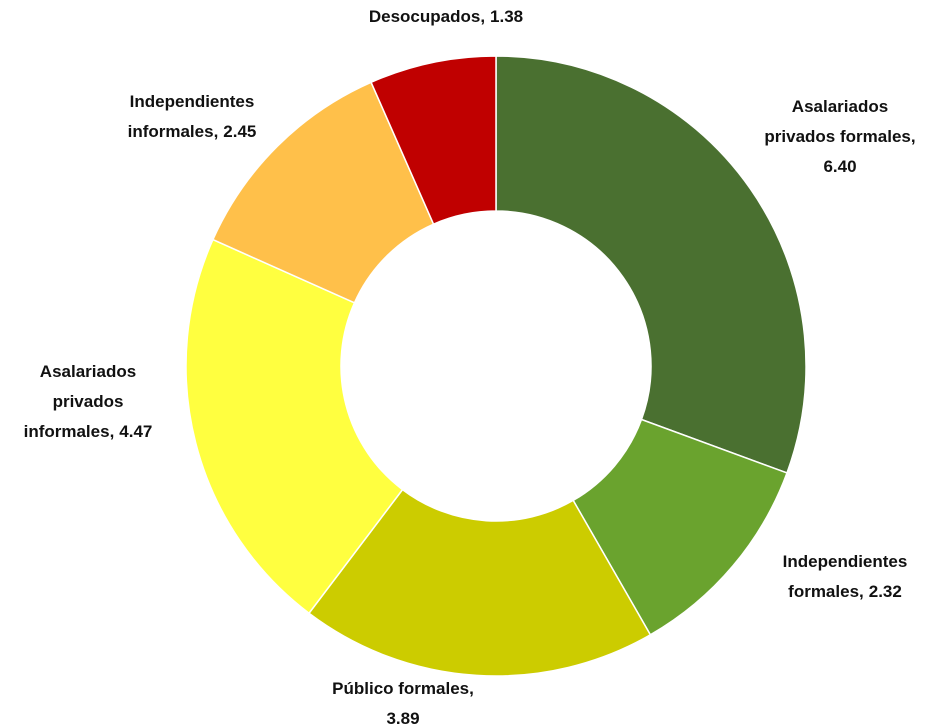 This screenshot has height=728, width=925. Describe the element at coordinates (839, 121) in the screenshot. I see `category-label: Asalariados privados formales,` at that location.